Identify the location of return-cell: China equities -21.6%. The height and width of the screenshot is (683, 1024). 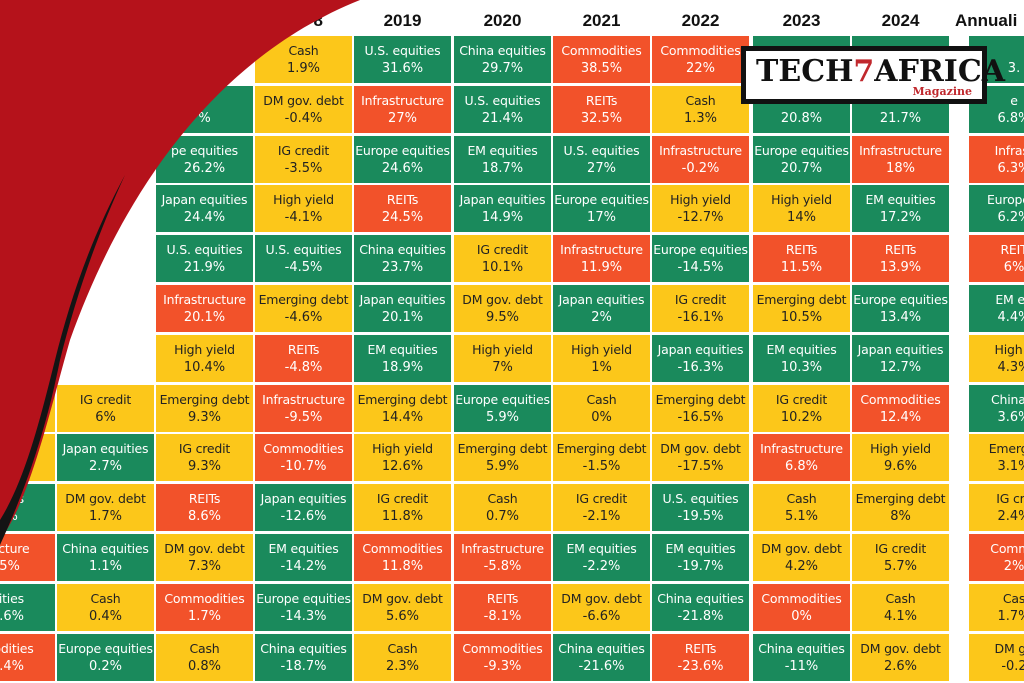
(601, 657).